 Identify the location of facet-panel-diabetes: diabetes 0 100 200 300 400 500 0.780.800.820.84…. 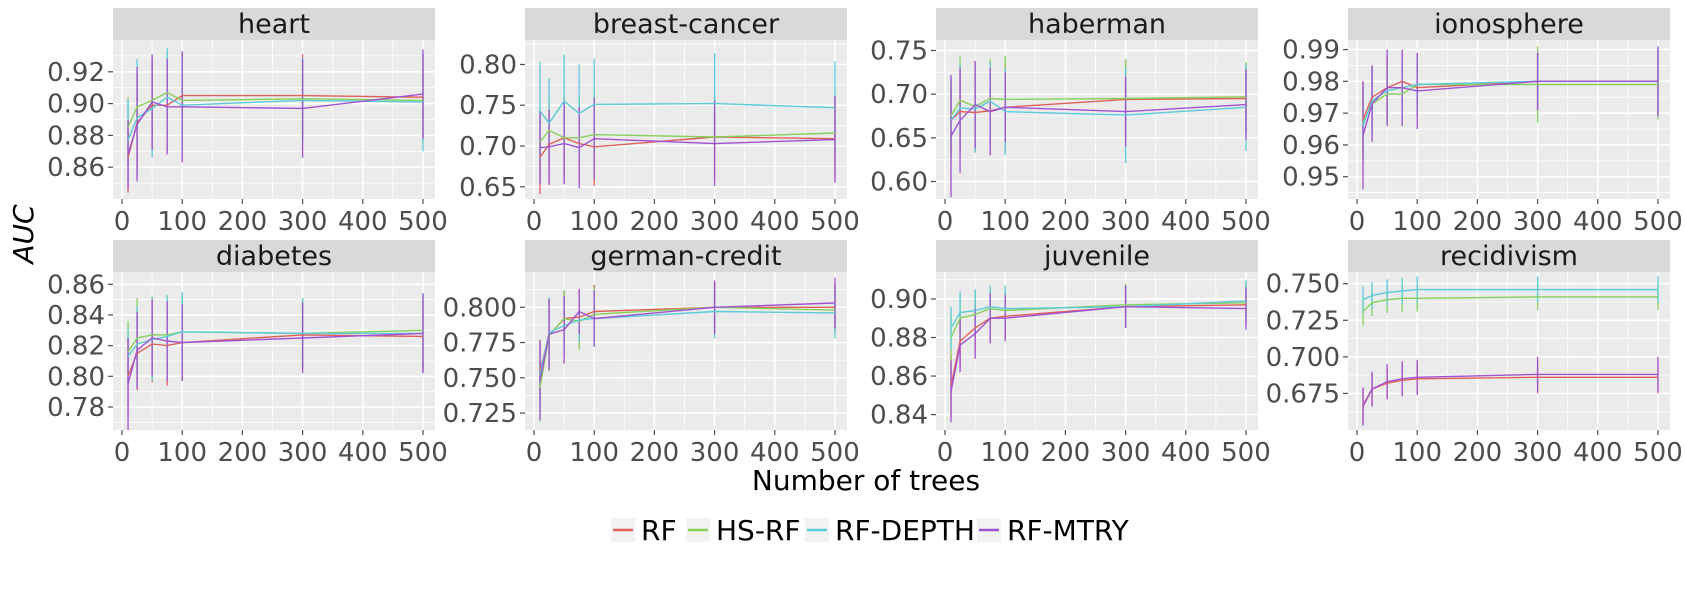
(247, 354).